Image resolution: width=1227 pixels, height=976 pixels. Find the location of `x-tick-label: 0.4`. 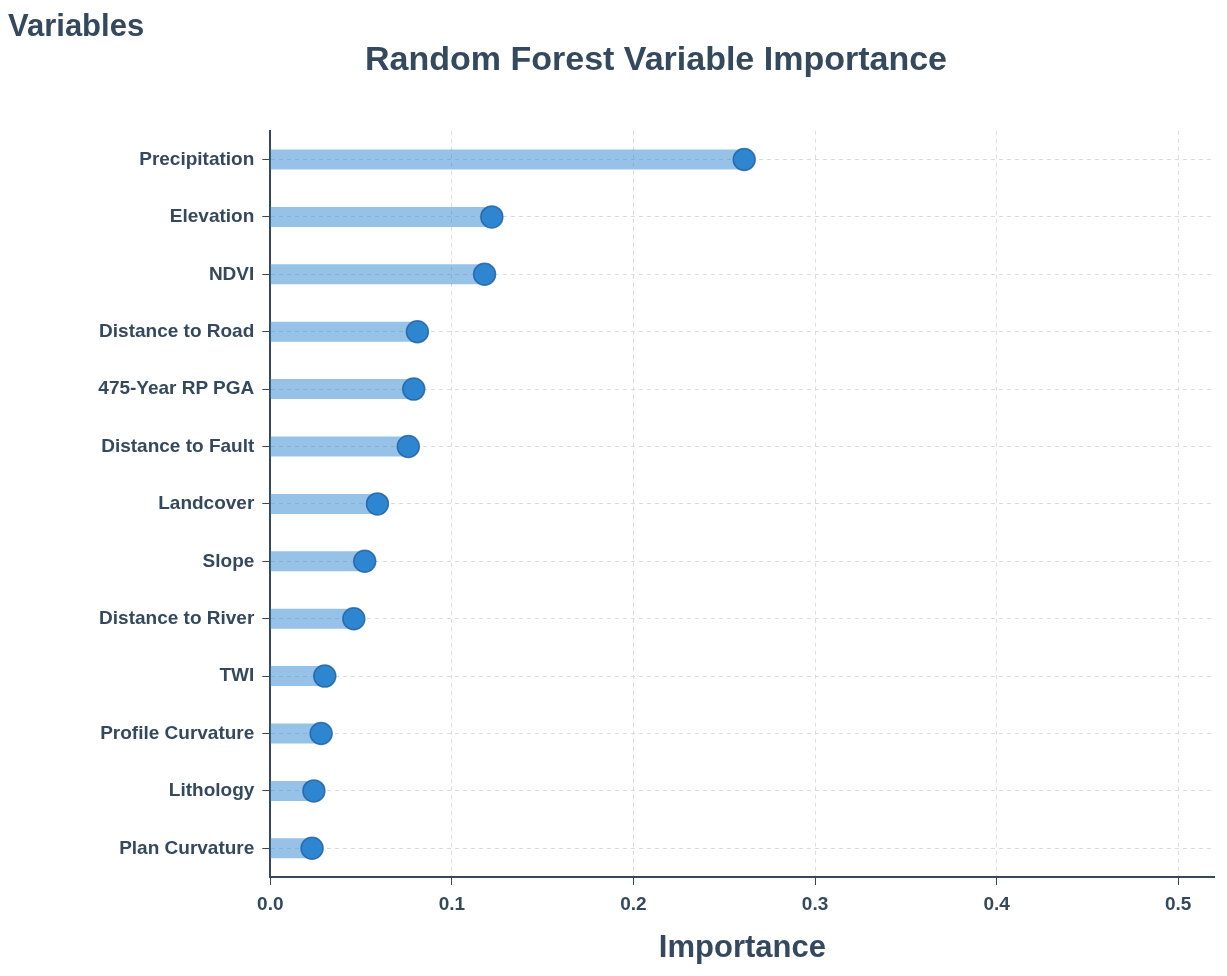

x-tick-label: 0.4 is located at coordinates (997, 903).